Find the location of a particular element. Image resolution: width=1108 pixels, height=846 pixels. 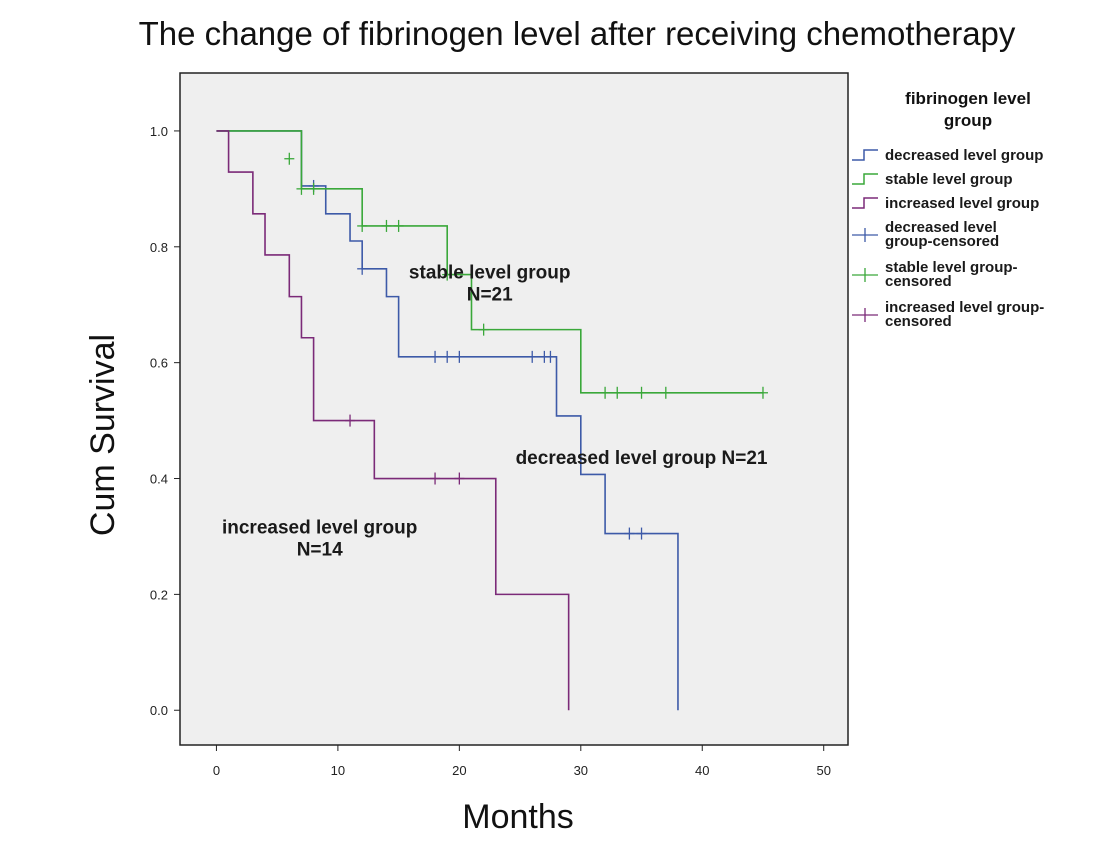

y-tick-label: 0.8 is located at coordinates (159, 247).